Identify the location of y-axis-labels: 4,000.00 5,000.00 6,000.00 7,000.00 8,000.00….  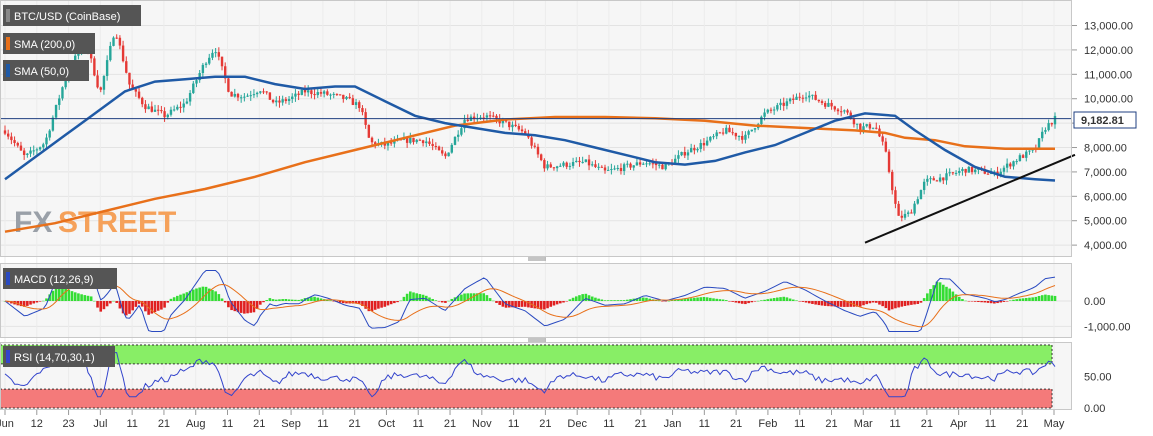
(1108, 218).